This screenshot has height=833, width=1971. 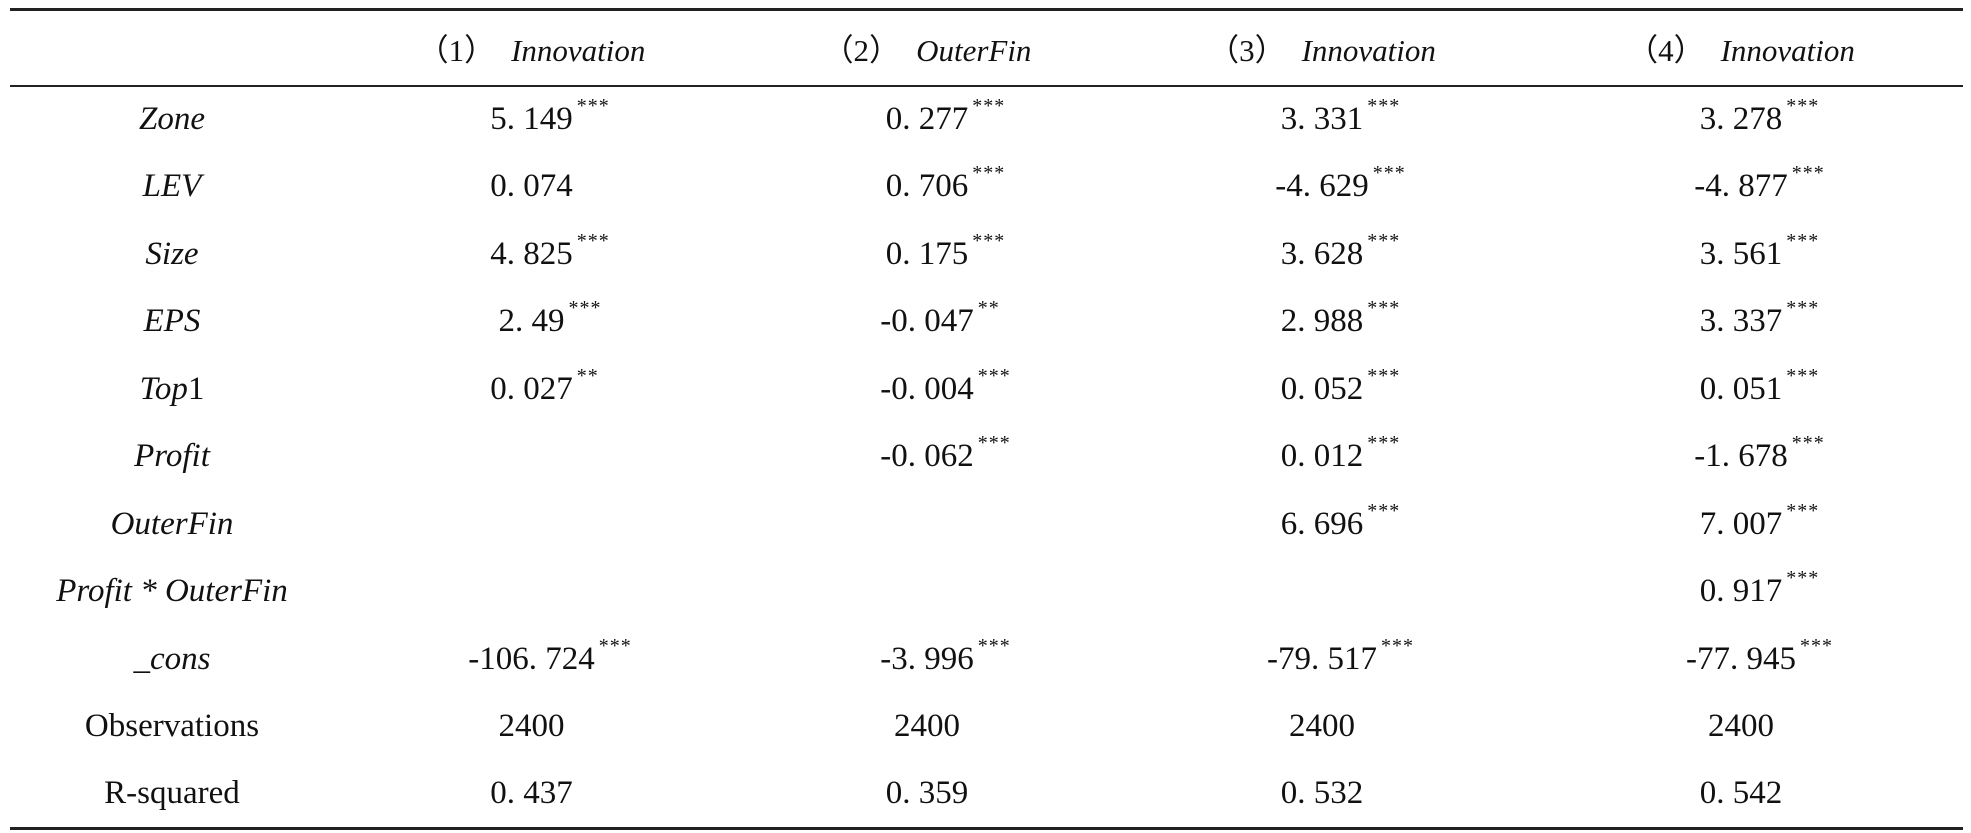 I want to click on coefficient-value: 0. 074, so click(x=531, y=186).